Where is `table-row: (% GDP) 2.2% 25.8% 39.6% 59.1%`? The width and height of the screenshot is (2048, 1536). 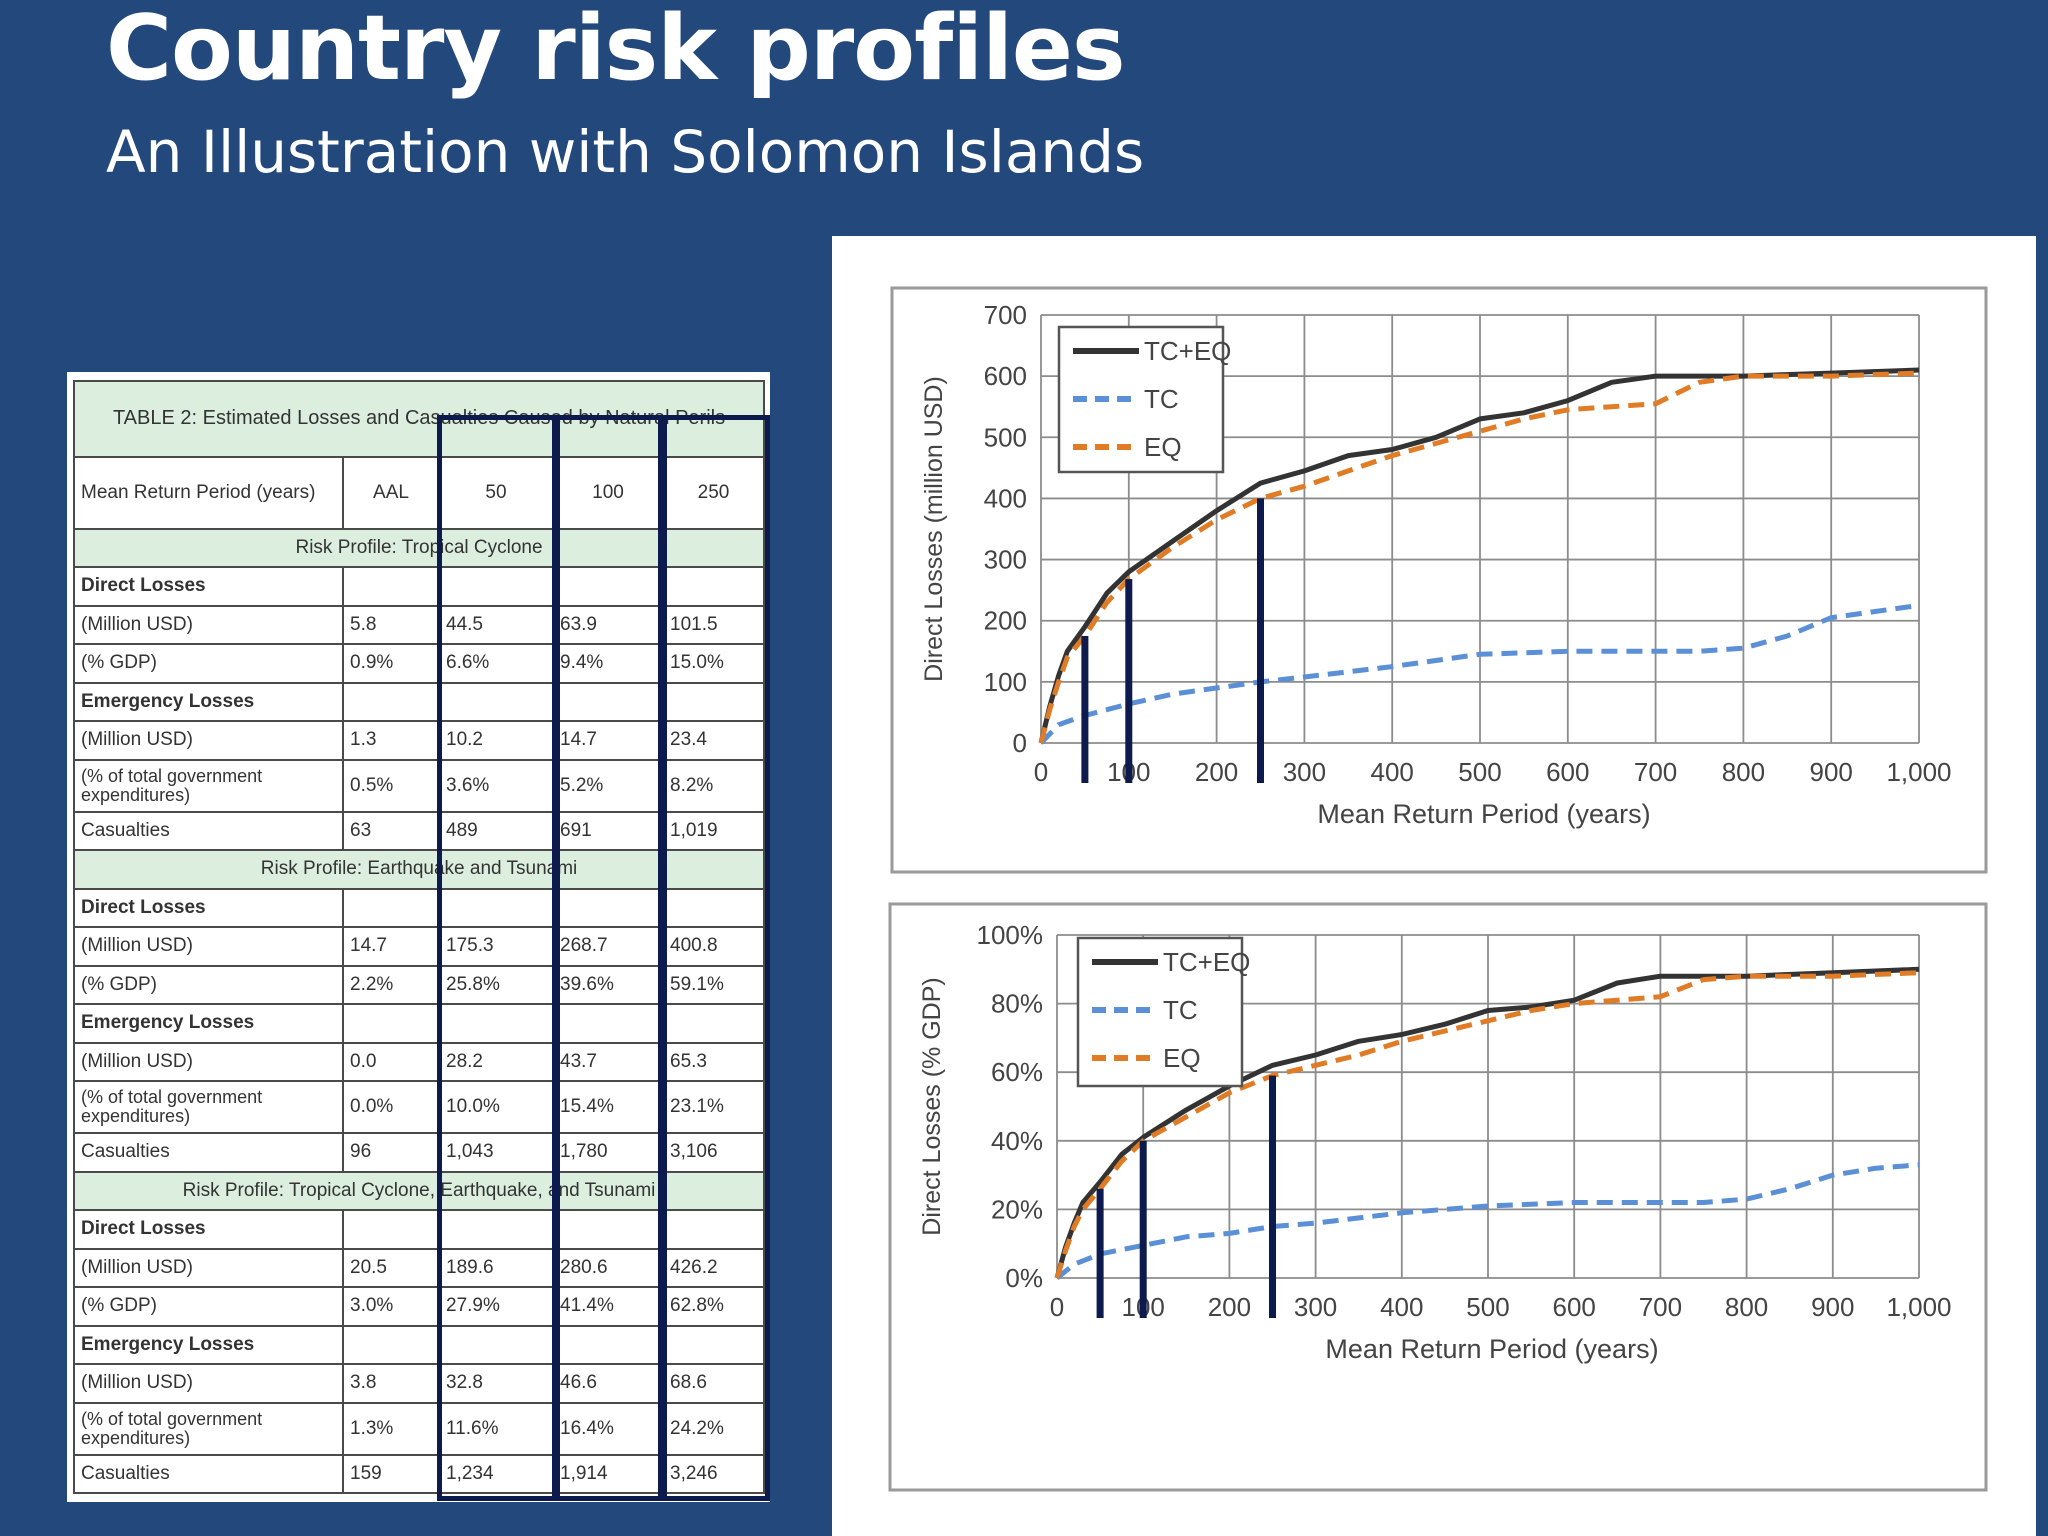 table-row: (% GDP) 2.2% 25.8% 39.6% 59.1% is located at coordinates (419, 985).